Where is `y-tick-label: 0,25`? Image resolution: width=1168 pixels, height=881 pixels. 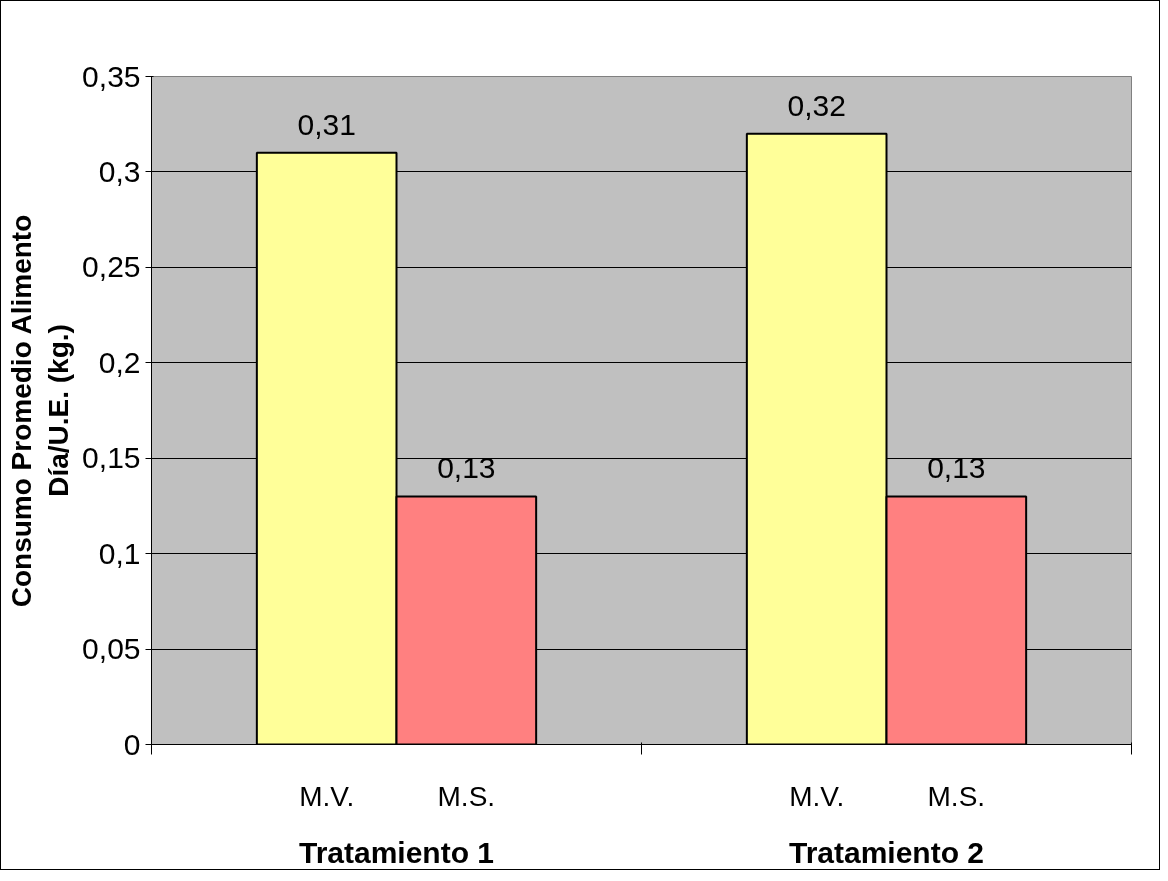 y-tick-label: 0,25 is located at coordinates (111, 267).